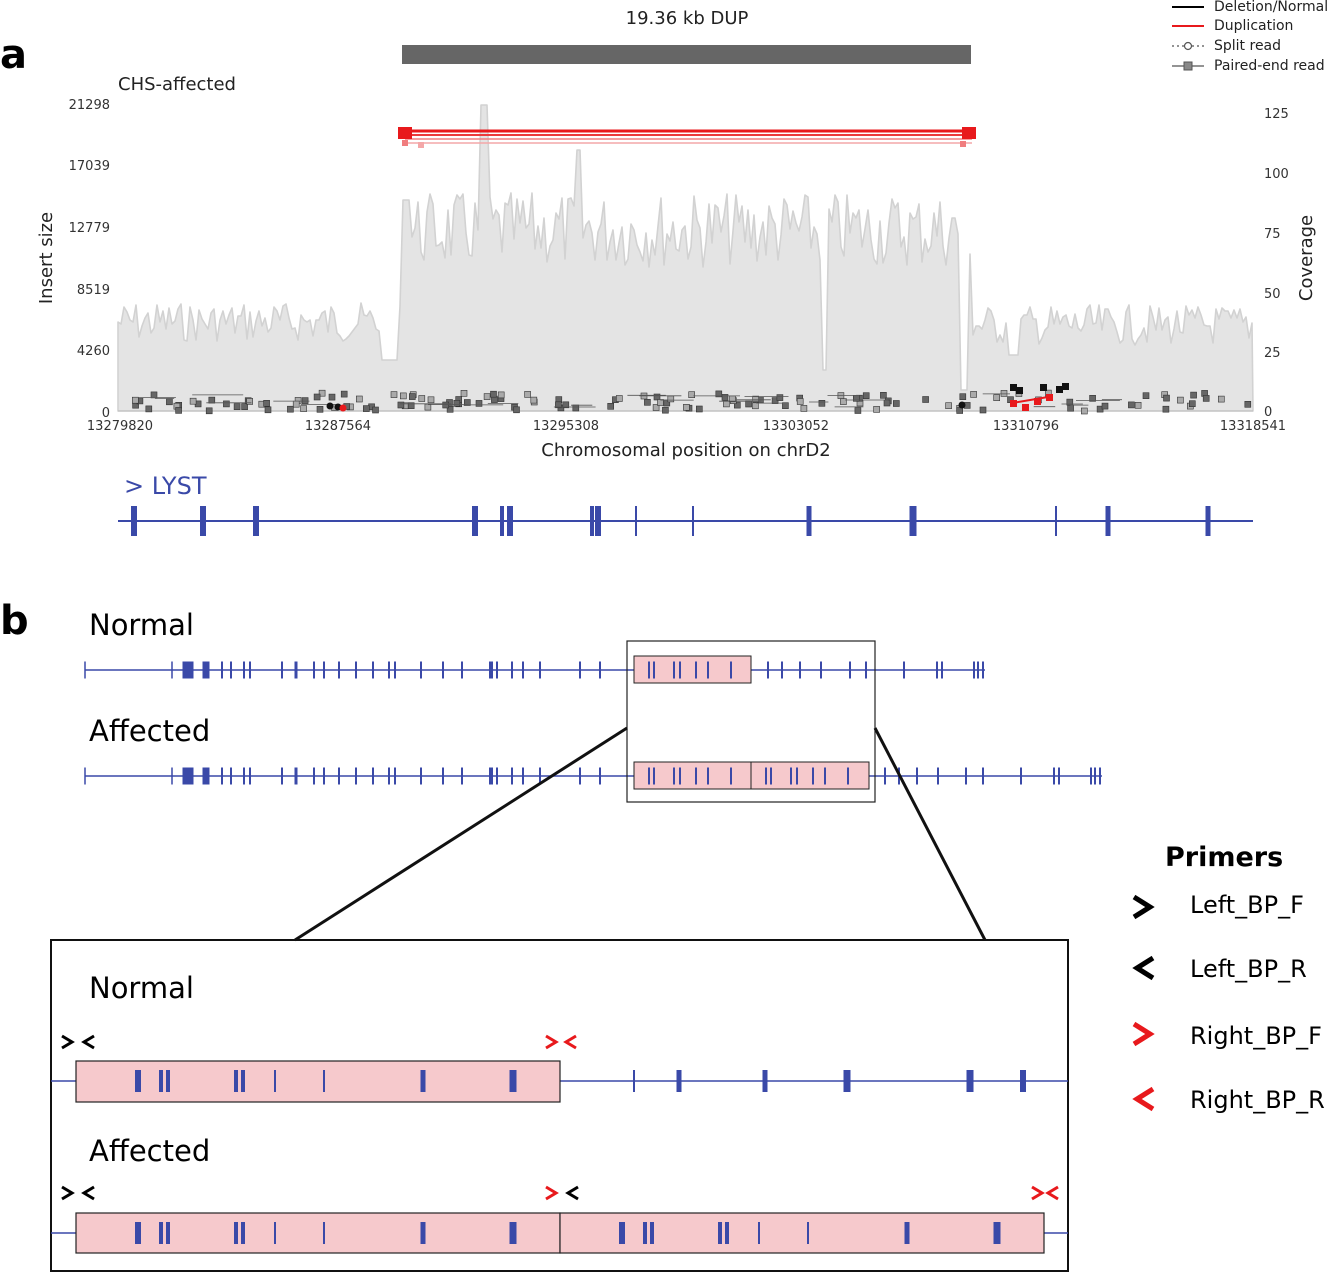  Describe the element at coordinates (141, 625) in the screenshot. I see `normal-label: Normal` at that location.